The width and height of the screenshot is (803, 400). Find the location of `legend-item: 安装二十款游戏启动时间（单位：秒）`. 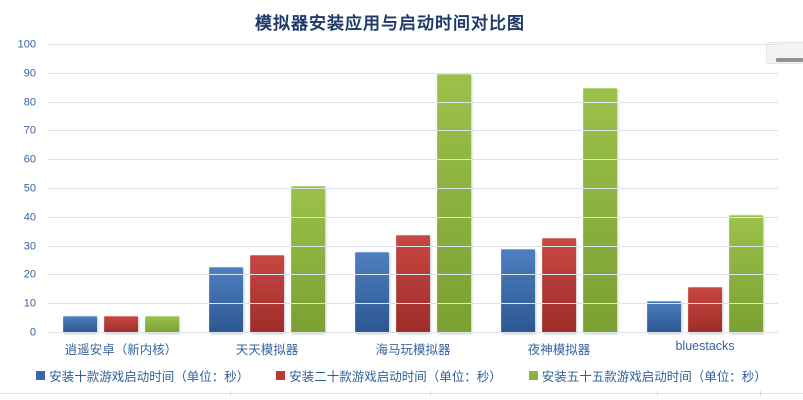

legend-item: 安装二十款游戏启动时间（单位：秒） is located at coordinates (389, 375).